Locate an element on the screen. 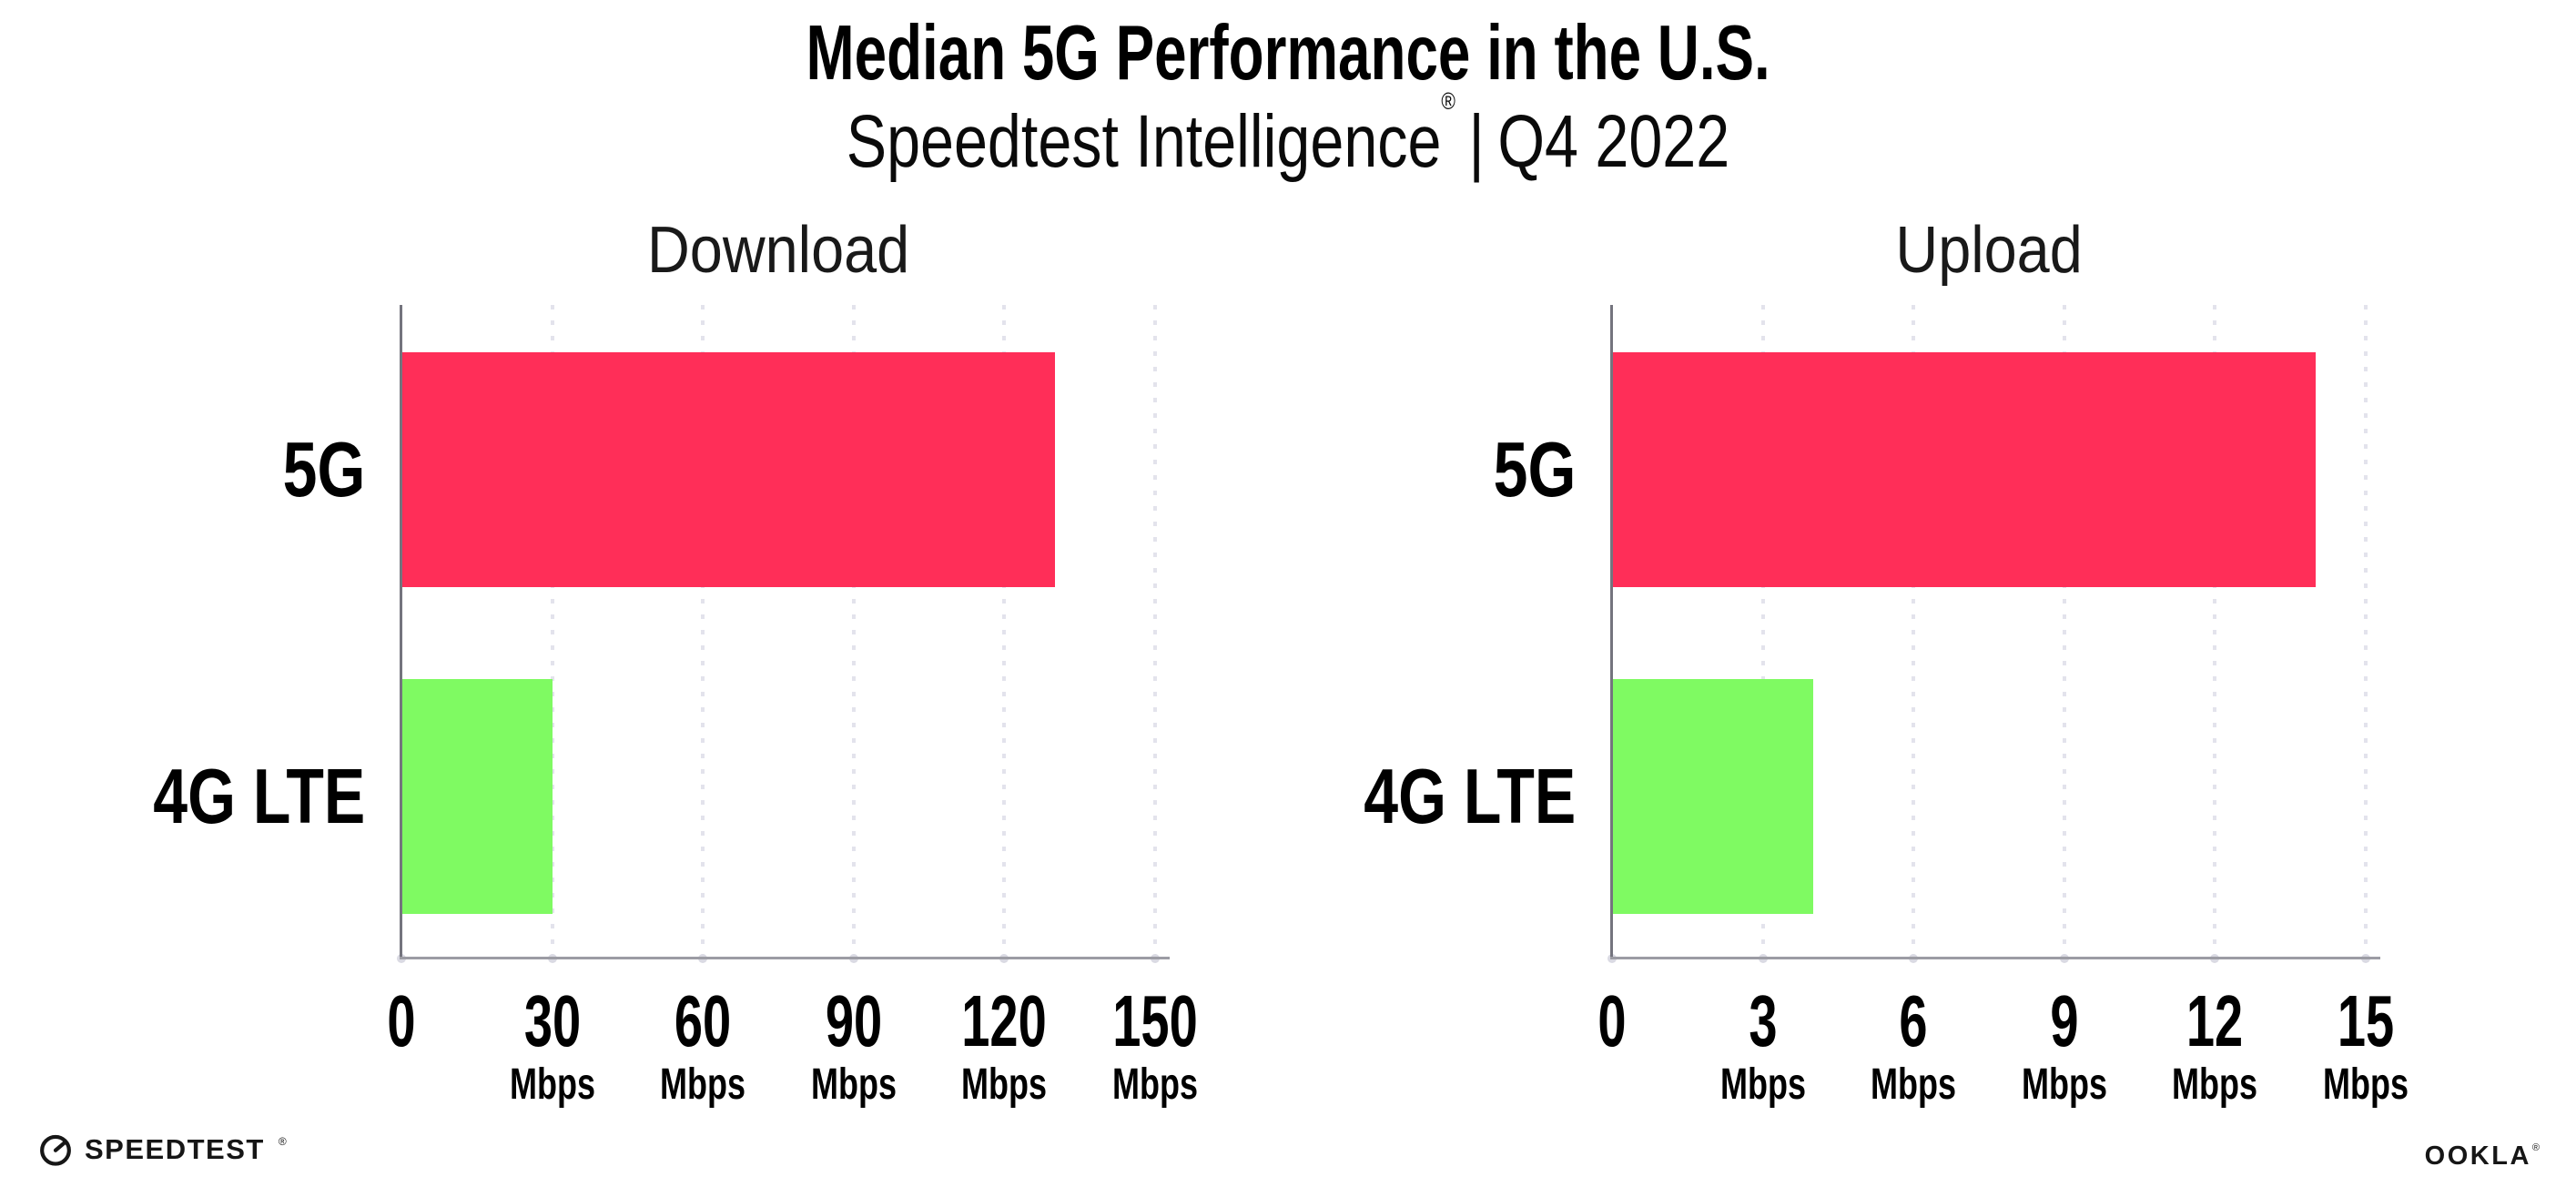 This screenshot has height=1197, width=2576. tick-label-9: 9 is located at coordinates (2064, 1021).